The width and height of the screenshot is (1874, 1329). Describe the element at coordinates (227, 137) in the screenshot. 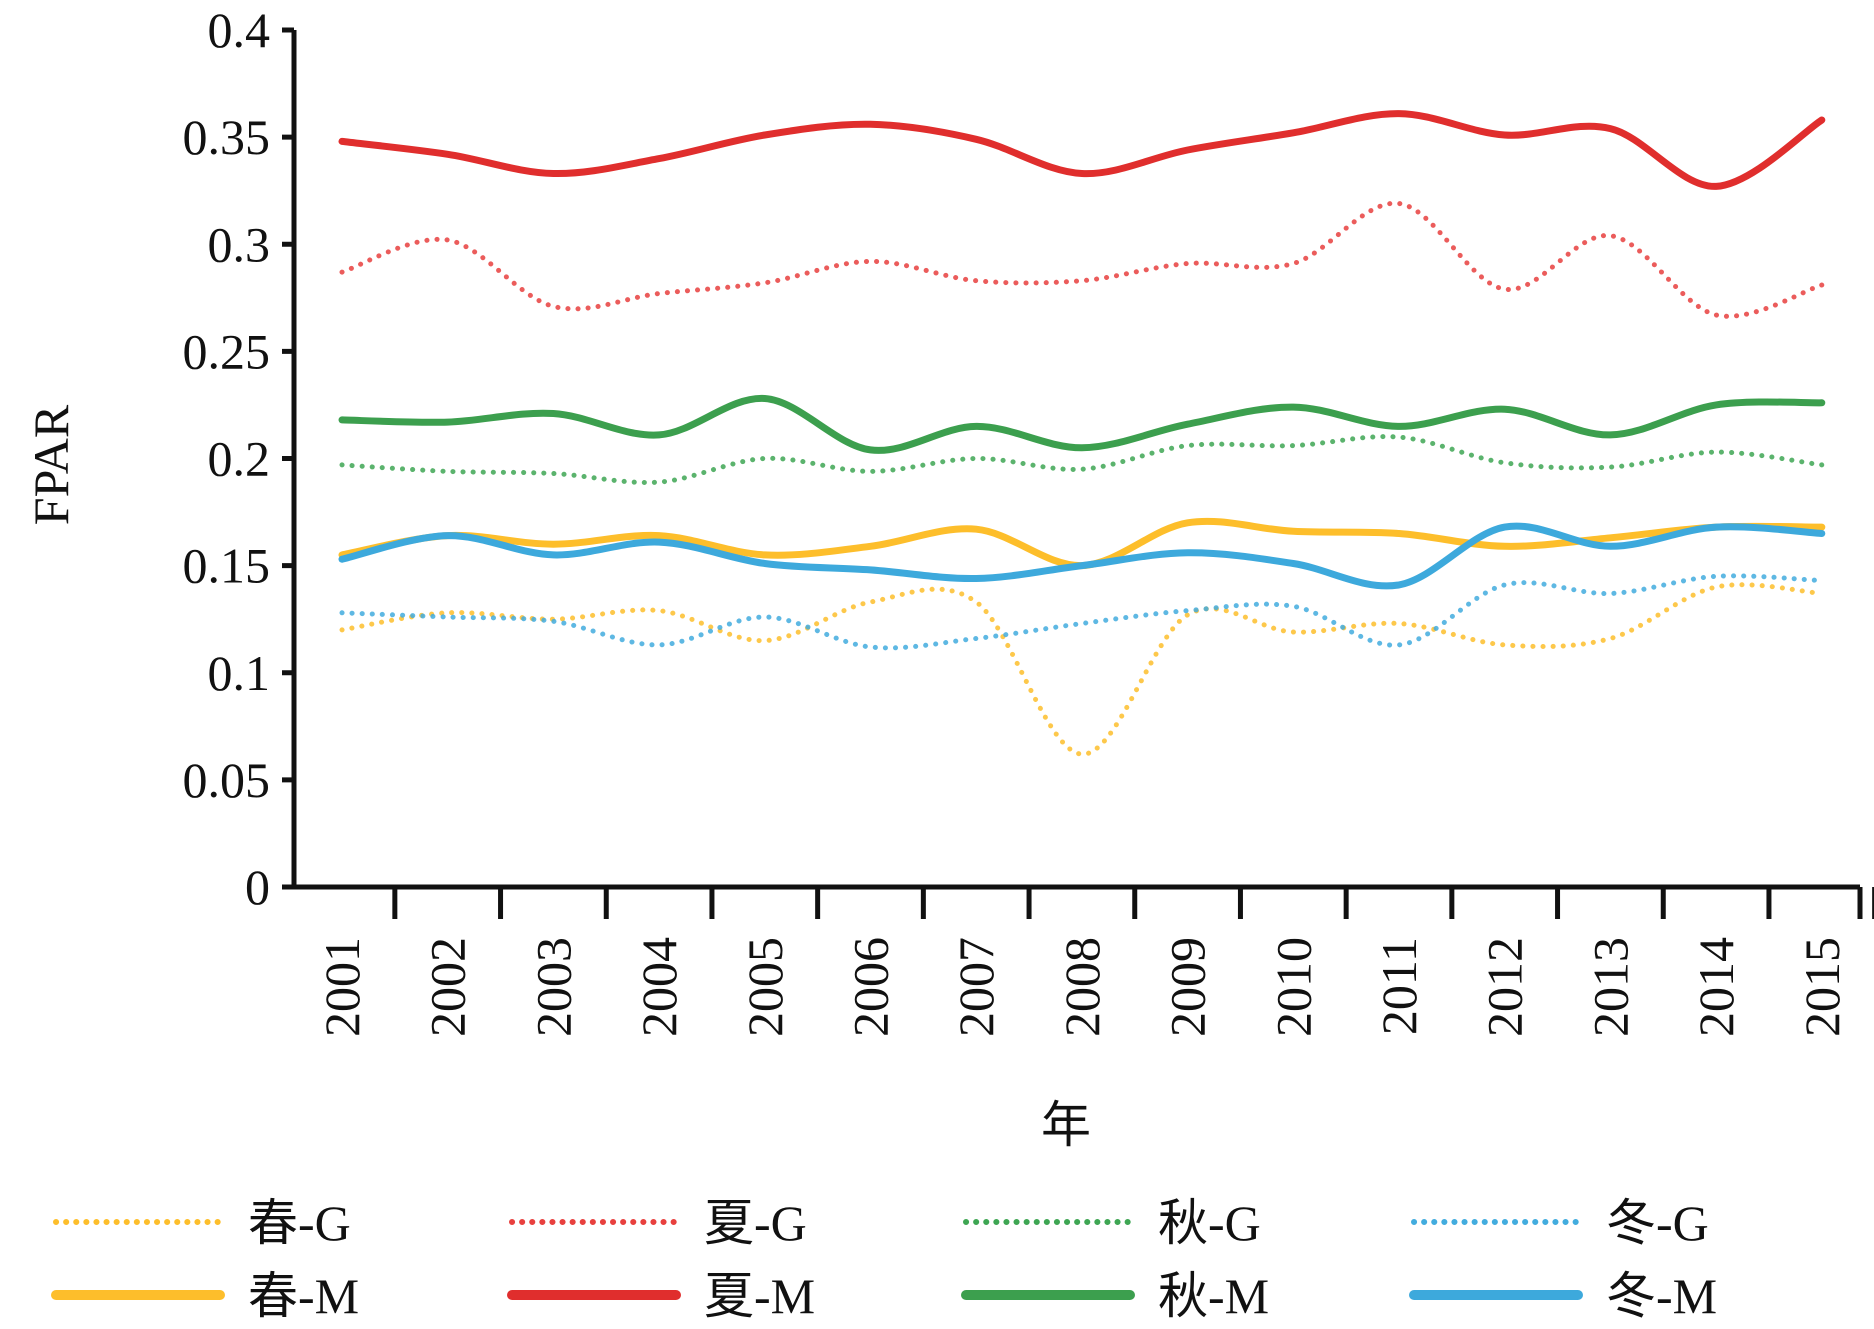

I see `y-tick-label: 0.35` at that location.